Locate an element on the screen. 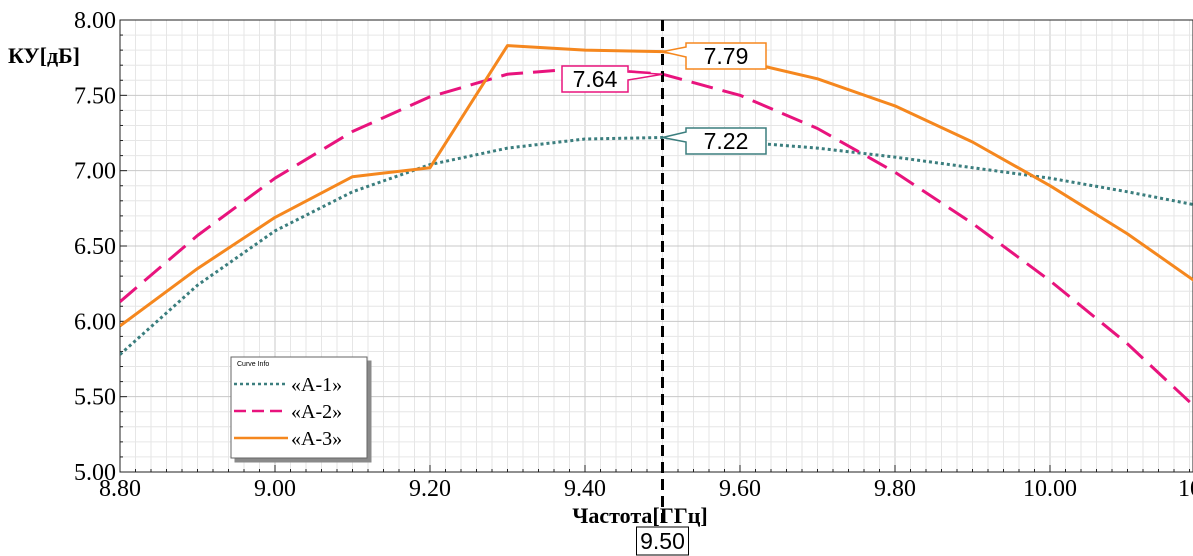  marker-callout-2: 7.64 is located at coordinates (612, 79).